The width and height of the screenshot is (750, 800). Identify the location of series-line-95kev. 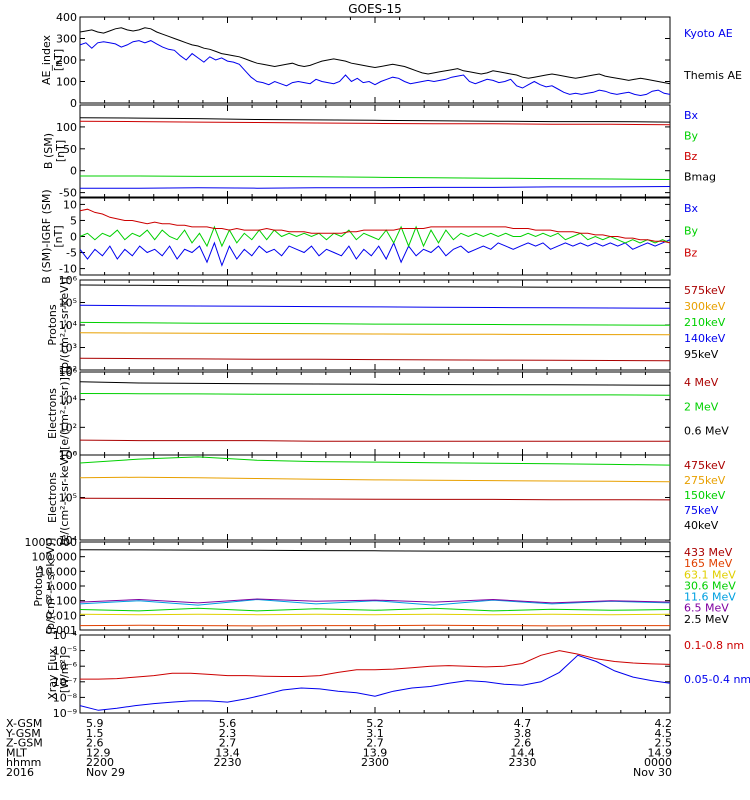
(375, 286).